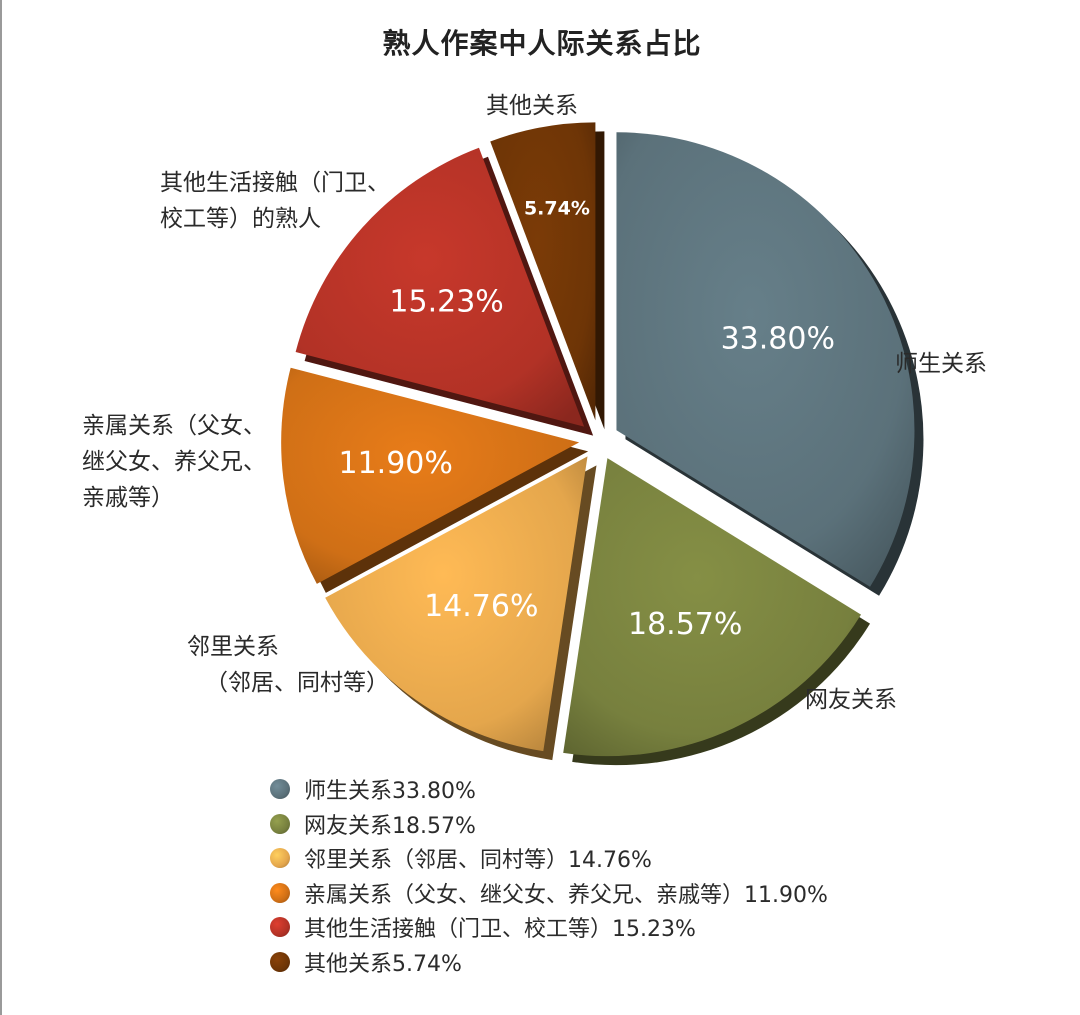 This screenshot has width=1080, height=1015. Describe the element at coordinates (500, 930) in the screenshot. I see `legend-label: 其他生活接触（门卫、校工等）15.23%` at that location.